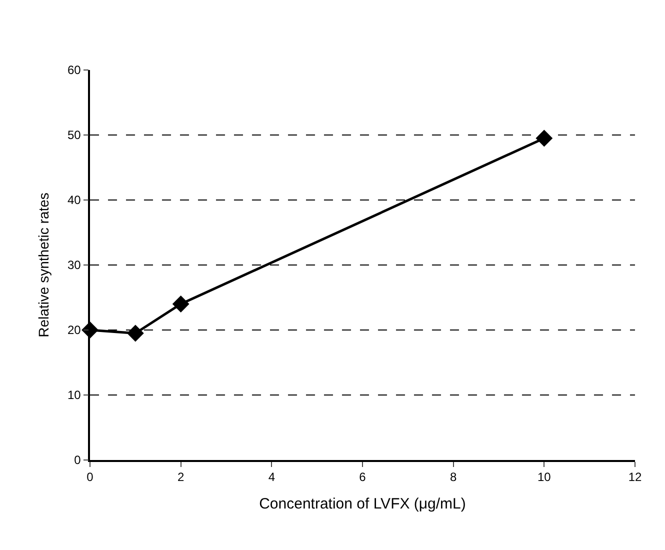  Describe the element at coordinates (74, 70) in the screenshot. I see `y-tick-label: 60` at that location.